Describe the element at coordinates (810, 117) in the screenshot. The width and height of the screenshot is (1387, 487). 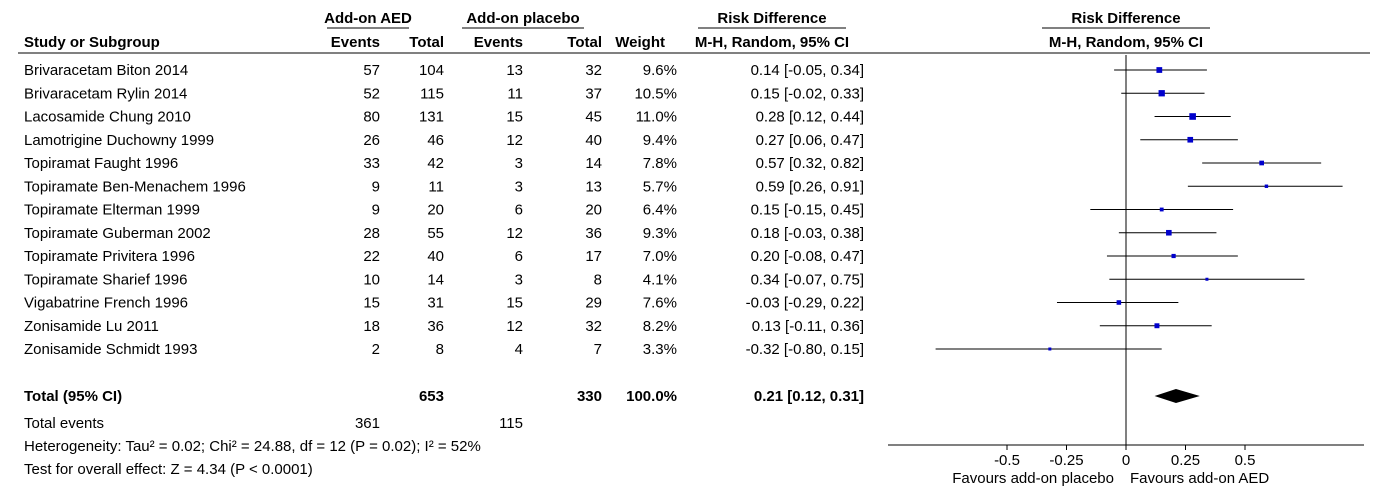
I see `study-ci: 0.28 [0.12, 0.44]` at that location.